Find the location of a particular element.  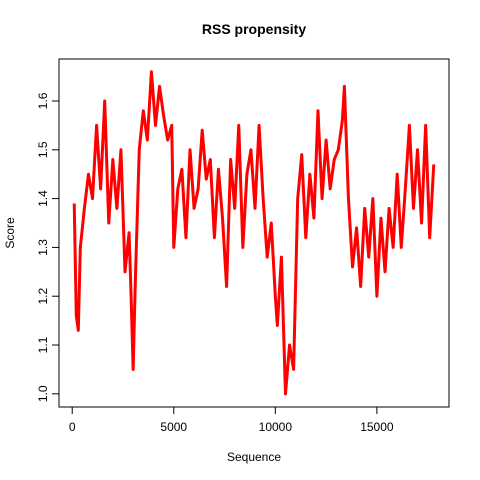

y-axis-label: Score is located at coordinates (10, 233).